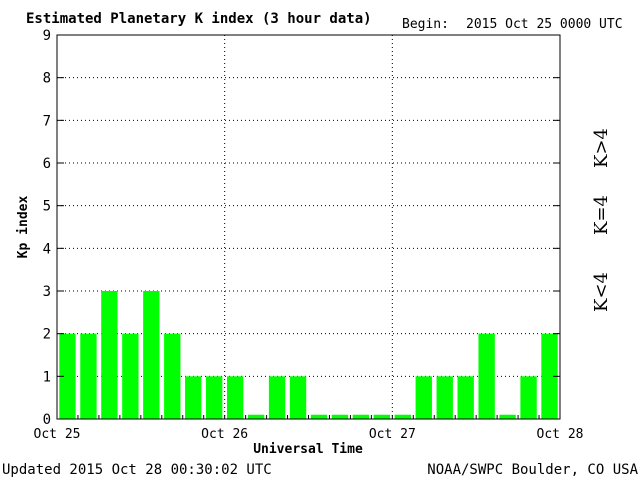 This screenshot has height=480, width=640. What do you see at coordinates (47, 228) in the screenshot?
I see `y-tick-labels: 0 1 2 3 4 5 6 7 8 9` at bounding box center [47, 228].